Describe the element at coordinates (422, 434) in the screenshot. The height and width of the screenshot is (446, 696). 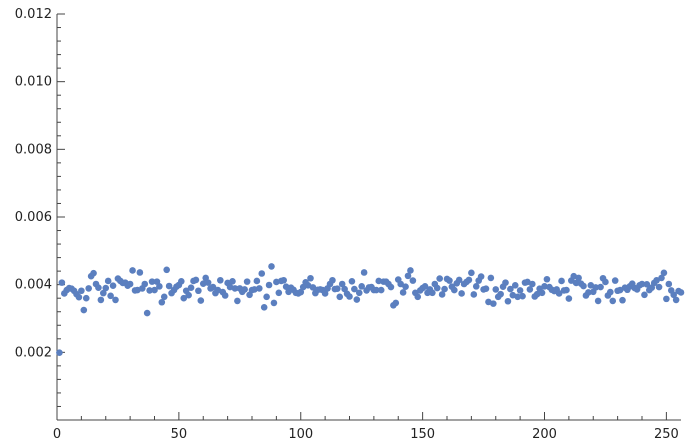
I see `x-tick-label: 150` at that location.